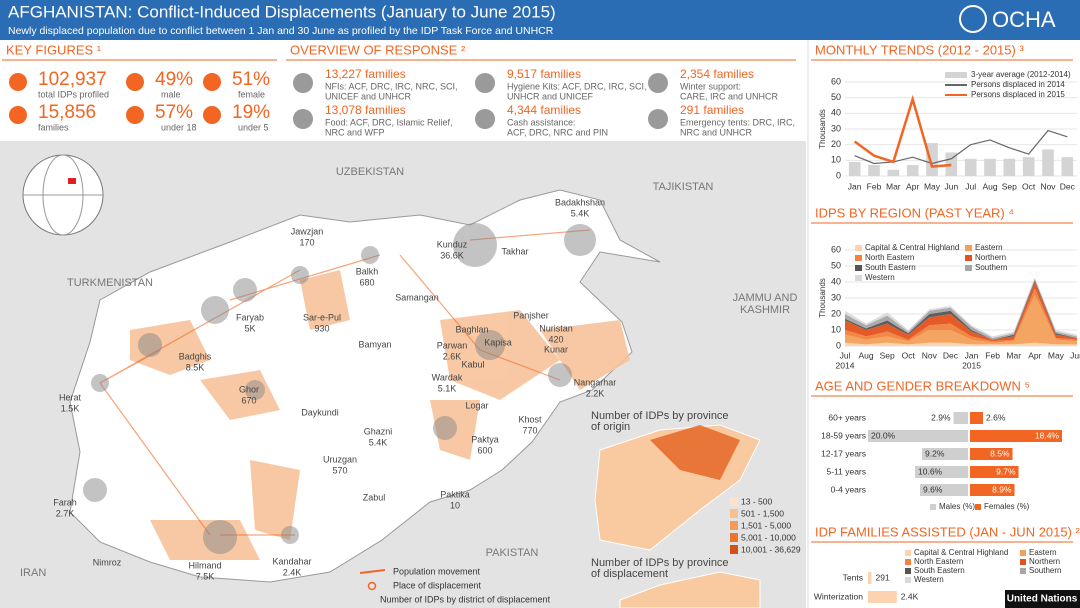  I want to click on value-label: 2.9%, so click(941, 417).